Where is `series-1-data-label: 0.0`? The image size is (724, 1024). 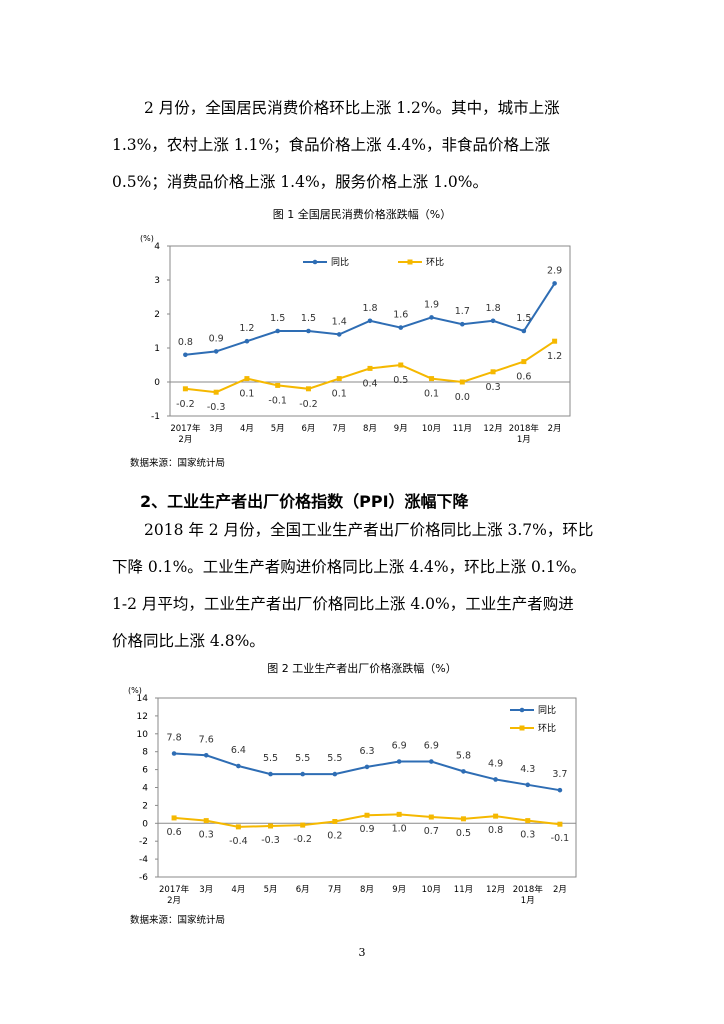 series-1-data-label: 0.0 is located at coordinates (462, 397).